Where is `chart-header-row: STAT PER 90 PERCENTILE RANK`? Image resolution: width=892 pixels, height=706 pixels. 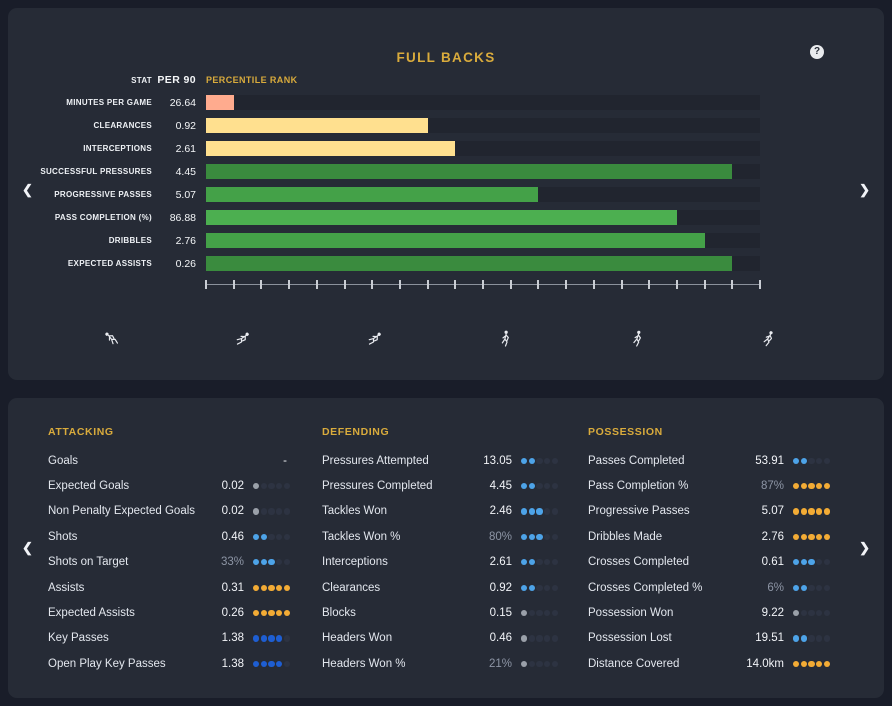
chart-header-row: STAT PER 90 PERCENTILE RANK is located at coordinates (446, 80).